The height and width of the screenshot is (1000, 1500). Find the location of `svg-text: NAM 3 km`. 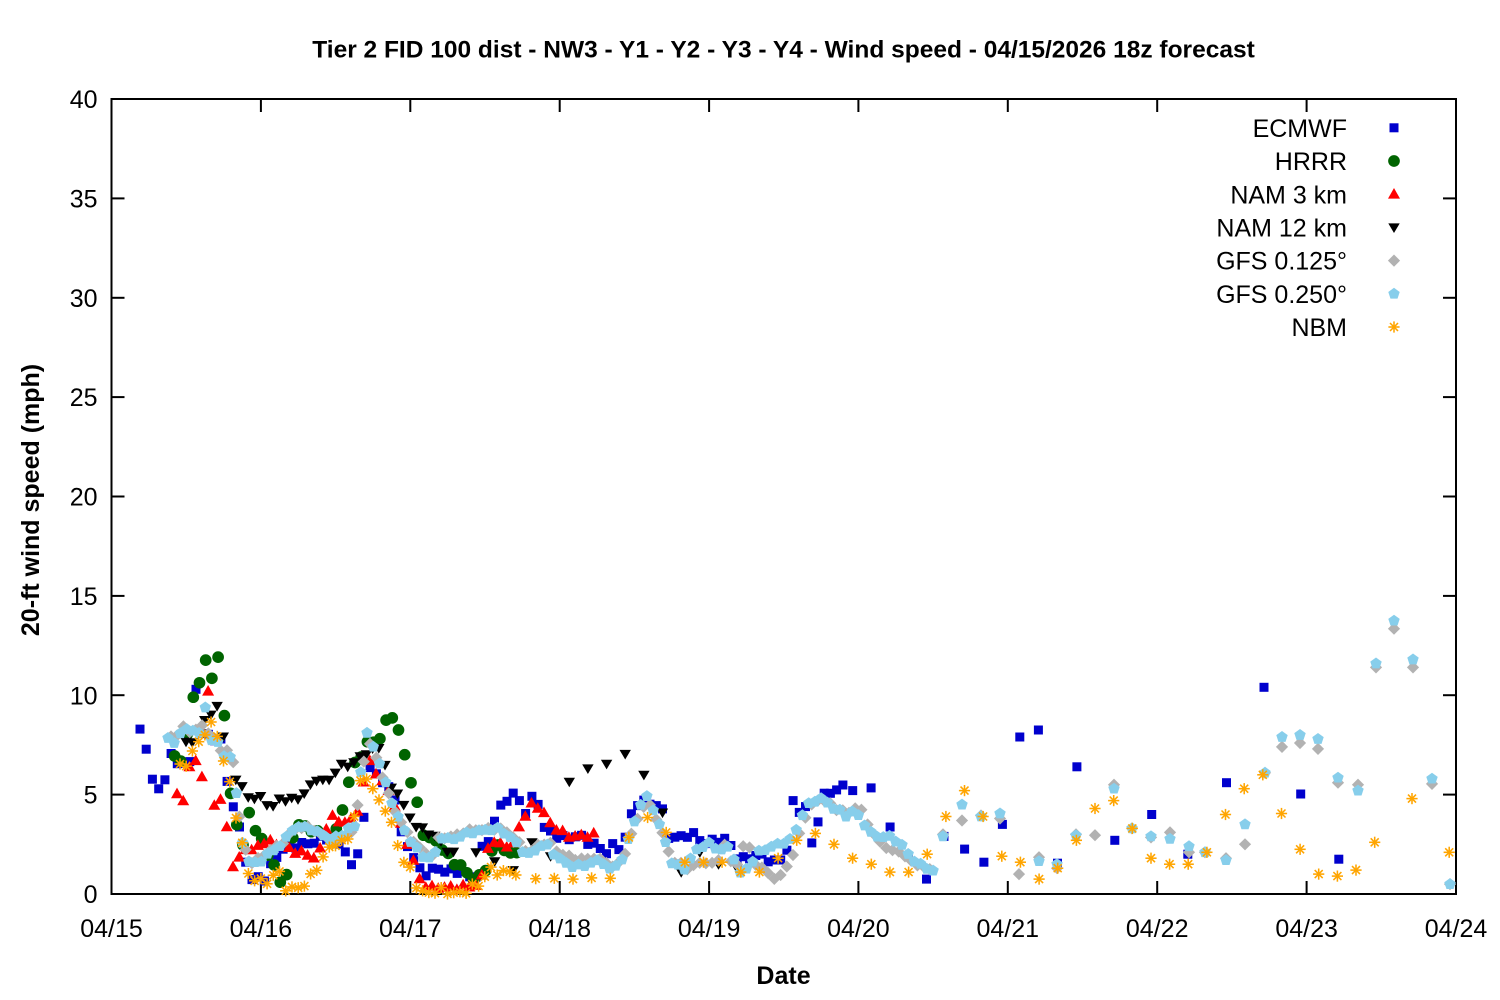

svg-text: NAM 3 km is located at coordinates (1288, 195).